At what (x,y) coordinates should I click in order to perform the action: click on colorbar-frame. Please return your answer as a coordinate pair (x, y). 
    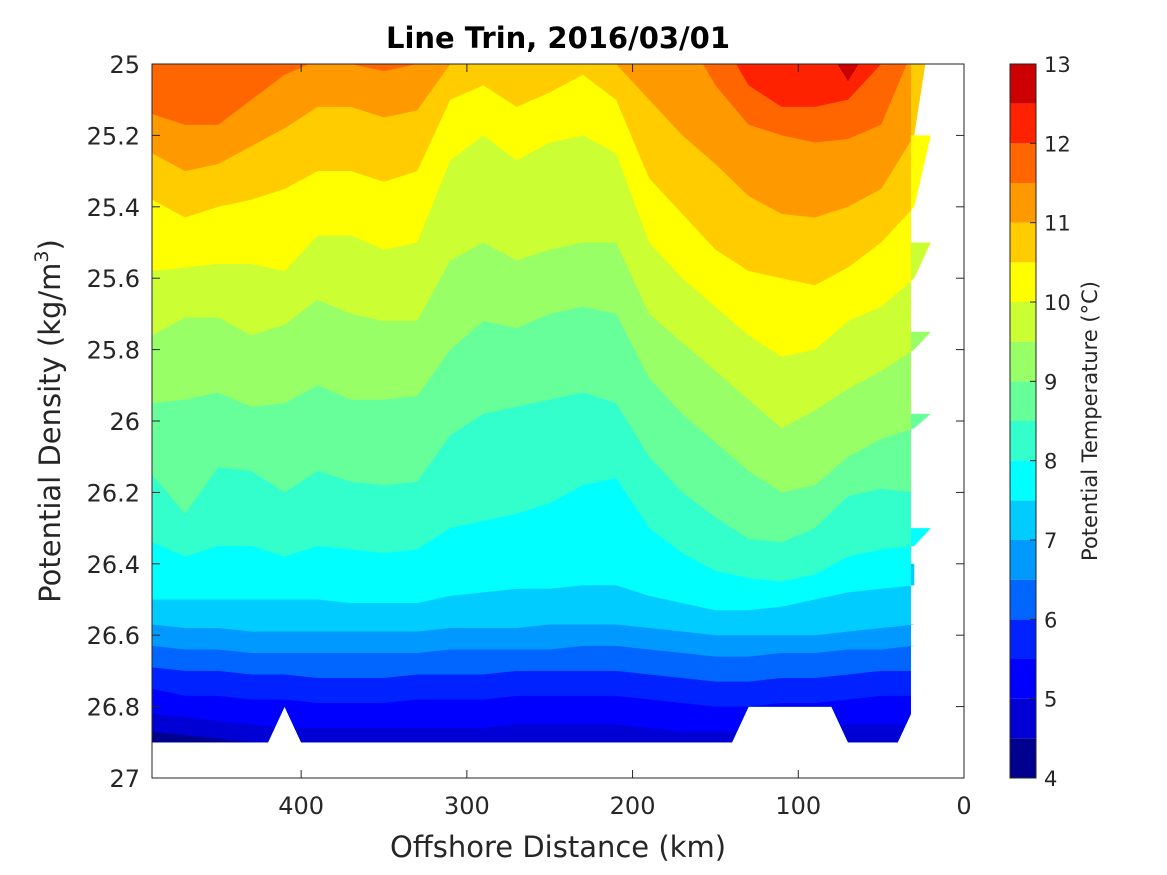
    Looking at the image, I should click on (1023, 421).